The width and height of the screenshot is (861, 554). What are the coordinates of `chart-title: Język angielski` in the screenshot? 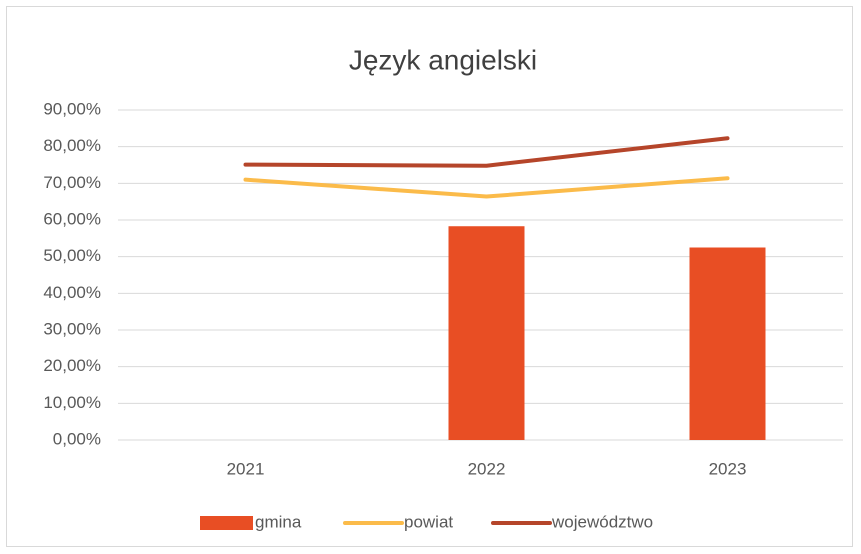 It's located at (443, 59).